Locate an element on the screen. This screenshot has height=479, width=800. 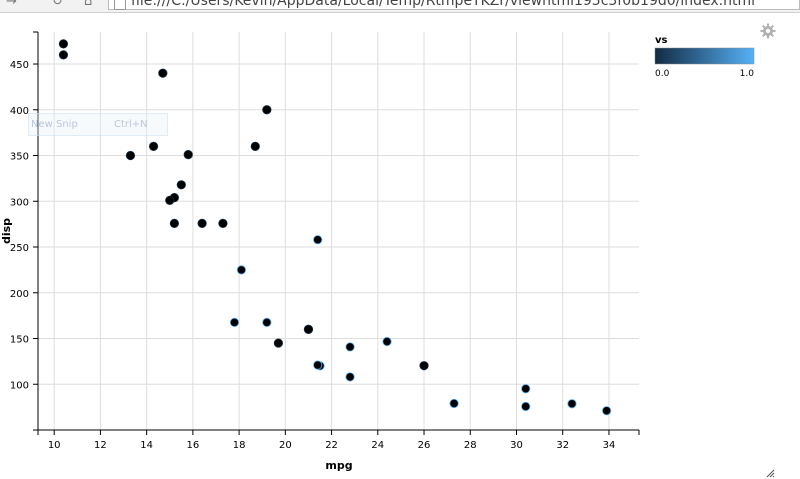
page-icon is located at coordinates (120, 5).